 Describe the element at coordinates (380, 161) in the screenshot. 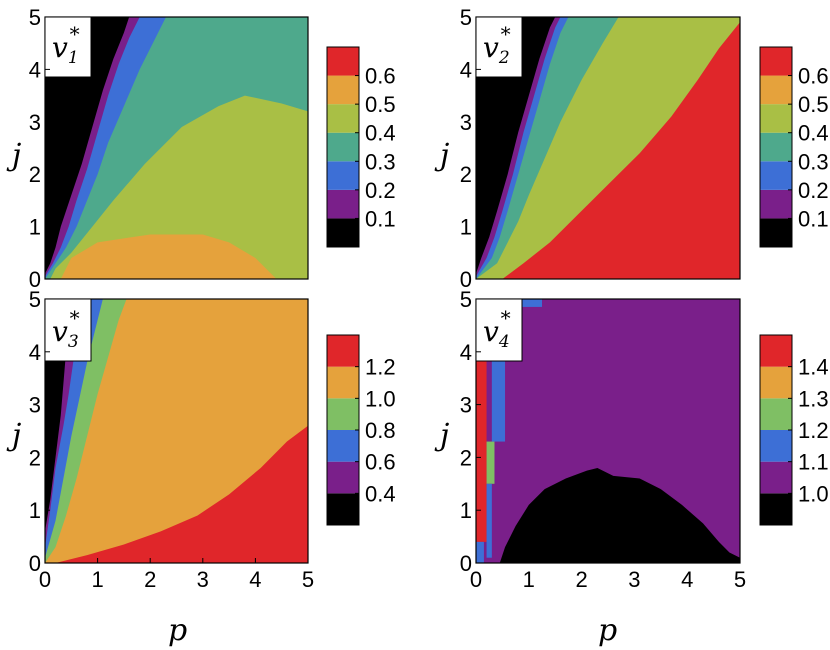

I see `colorbar-label: 0.3` at that location.